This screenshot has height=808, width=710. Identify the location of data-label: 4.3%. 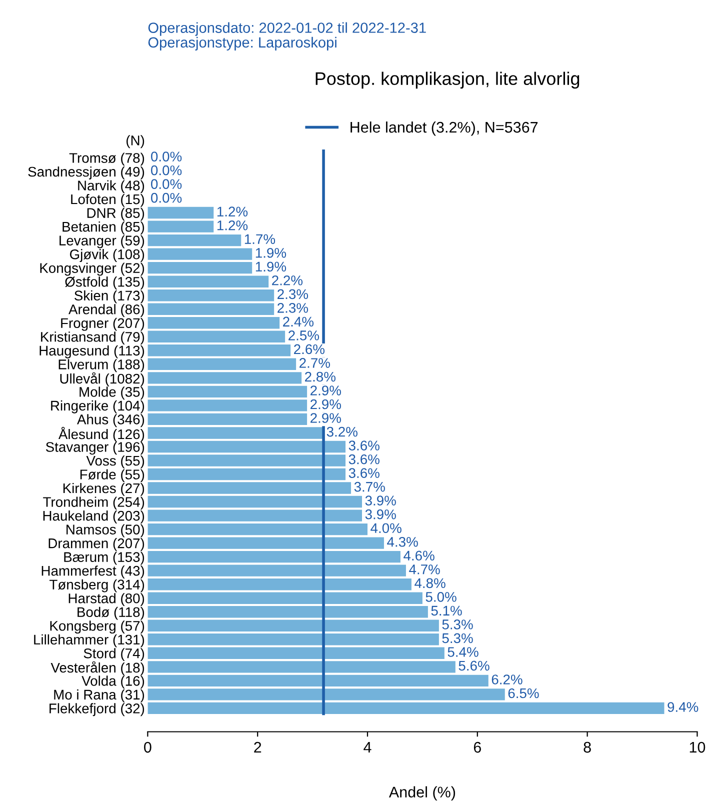
(402, 541).